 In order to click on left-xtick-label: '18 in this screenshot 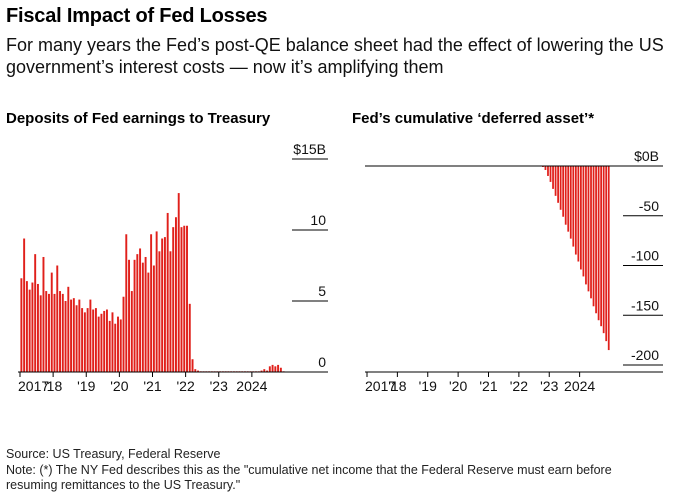, I will do `click(53, 386)`.